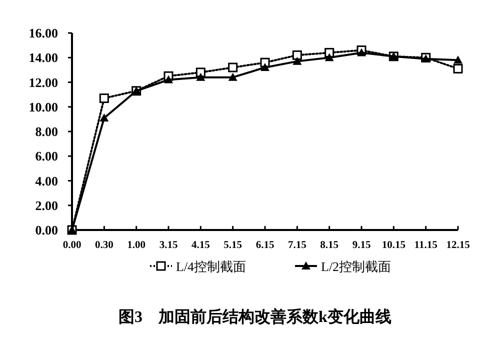  Describe the element at coordinates (43, 82) in the screenshot. I see `y-tick-label: 12.00` at that location.